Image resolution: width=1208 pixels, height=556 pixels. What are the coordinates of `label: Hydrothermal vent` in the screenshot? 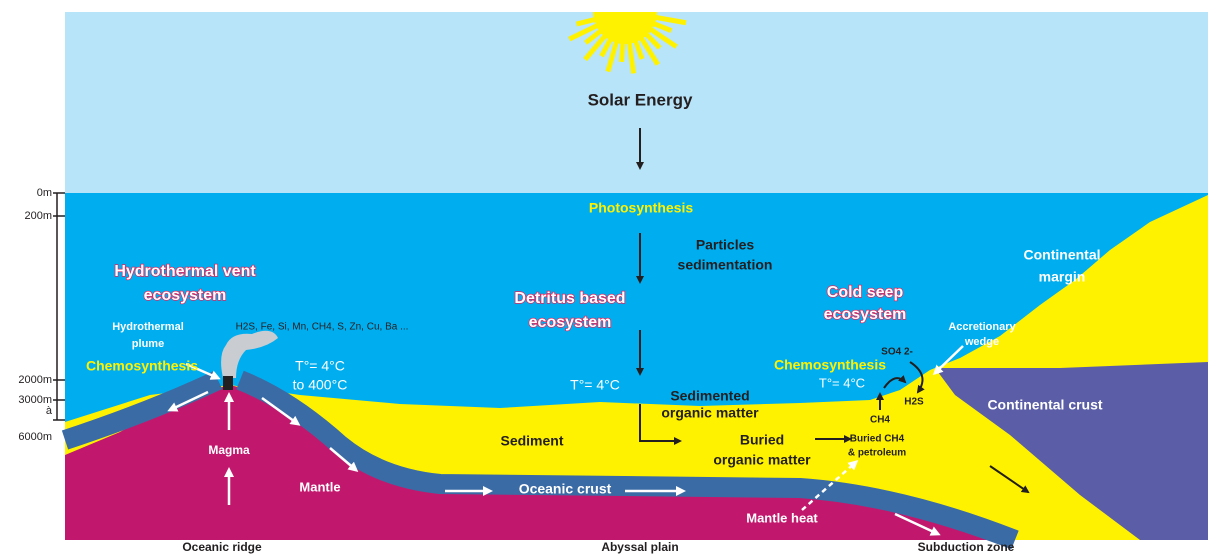 It's located at (185, 271).